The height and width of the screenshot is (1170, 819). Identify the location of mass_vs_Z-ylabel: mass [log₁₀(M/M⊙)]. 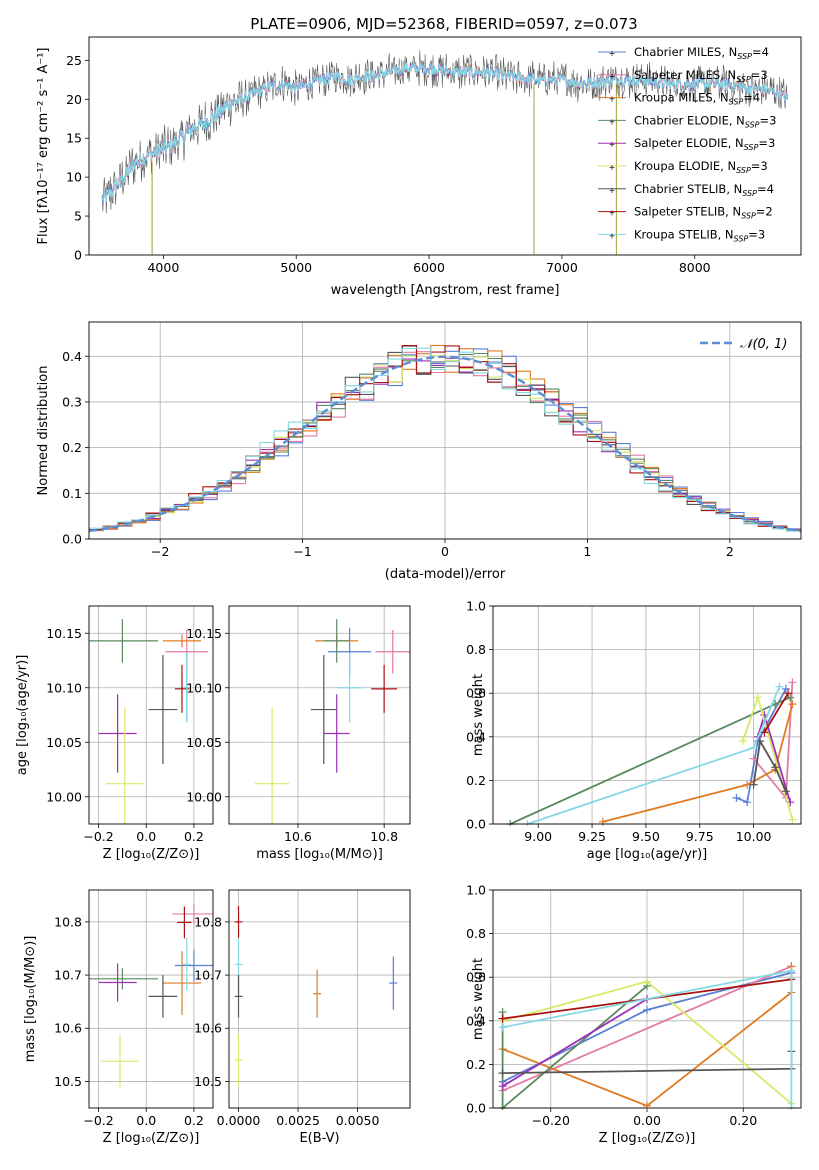
(30, 999).